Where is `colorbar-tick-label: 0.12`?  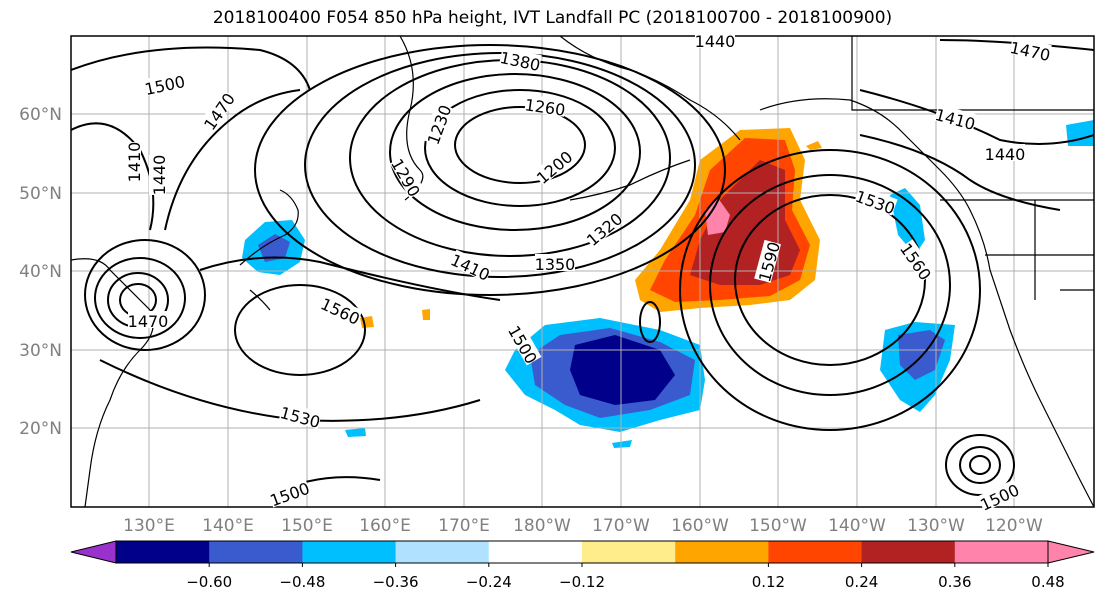
colorbar-tick-label: 0.12 is located at coordinates (768, 582).